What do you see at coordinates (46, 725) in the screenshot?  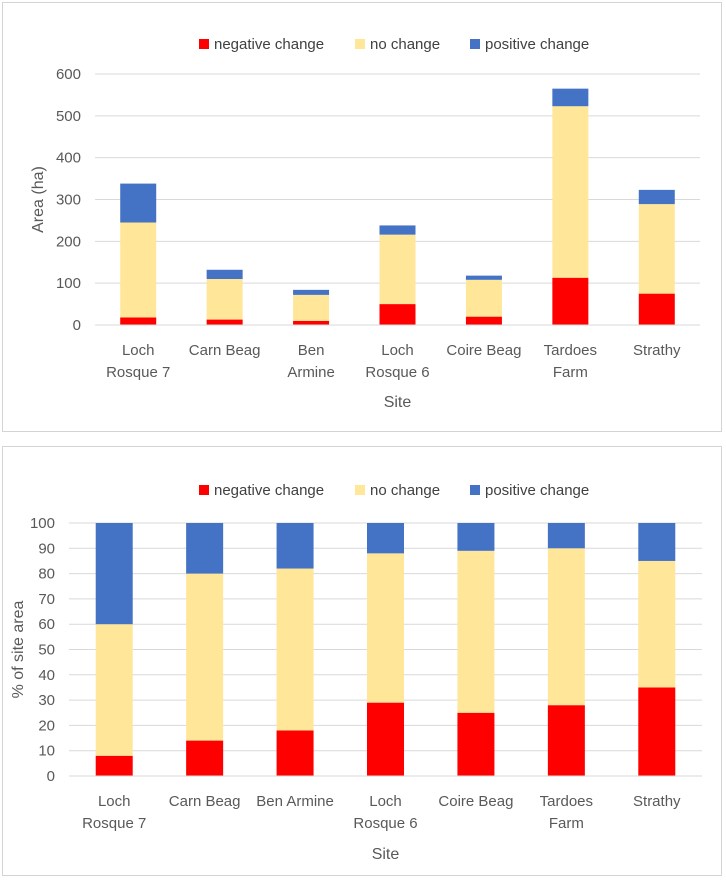 I see `y-tick-label: 20` at bounding box center [46, 725].